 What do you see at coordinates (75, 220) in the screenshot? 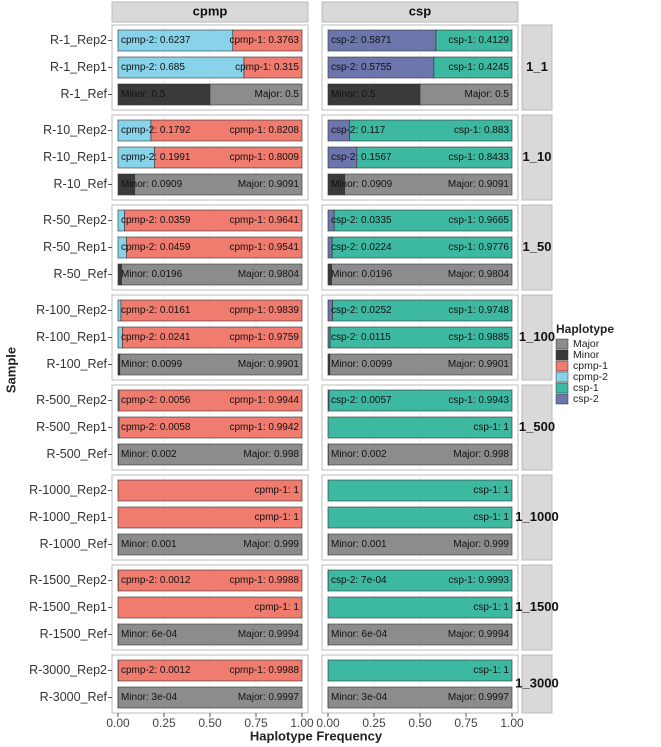
I see `sample-label: R-50_Rep2` at bounding box center [75, 220].